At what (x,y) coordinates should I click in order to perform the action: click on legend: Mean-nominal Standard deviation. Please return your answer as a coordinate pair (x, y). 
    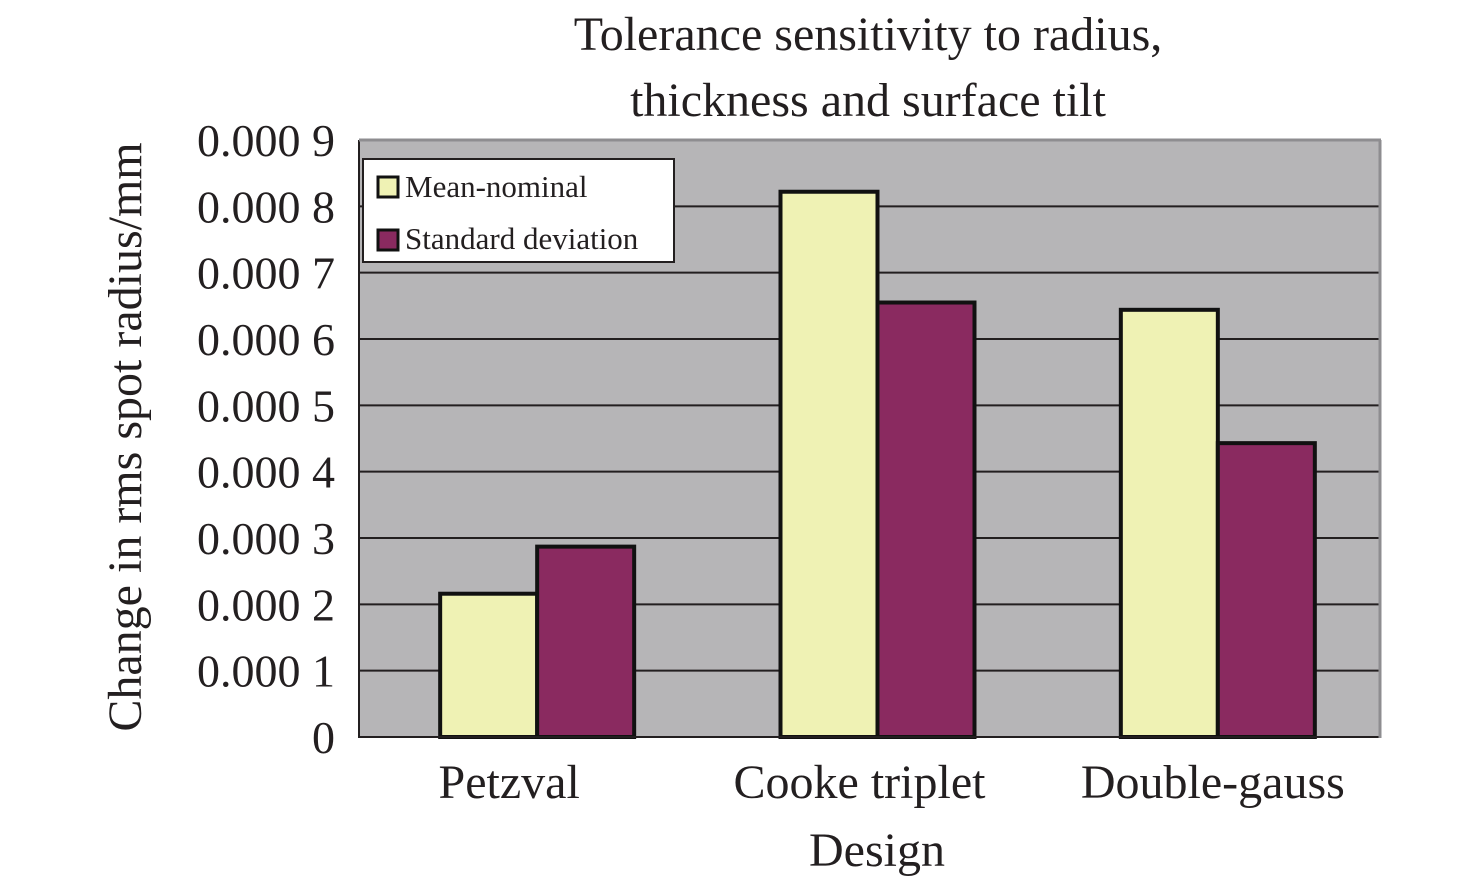
    Looking at the image, I should click on (518, 210).